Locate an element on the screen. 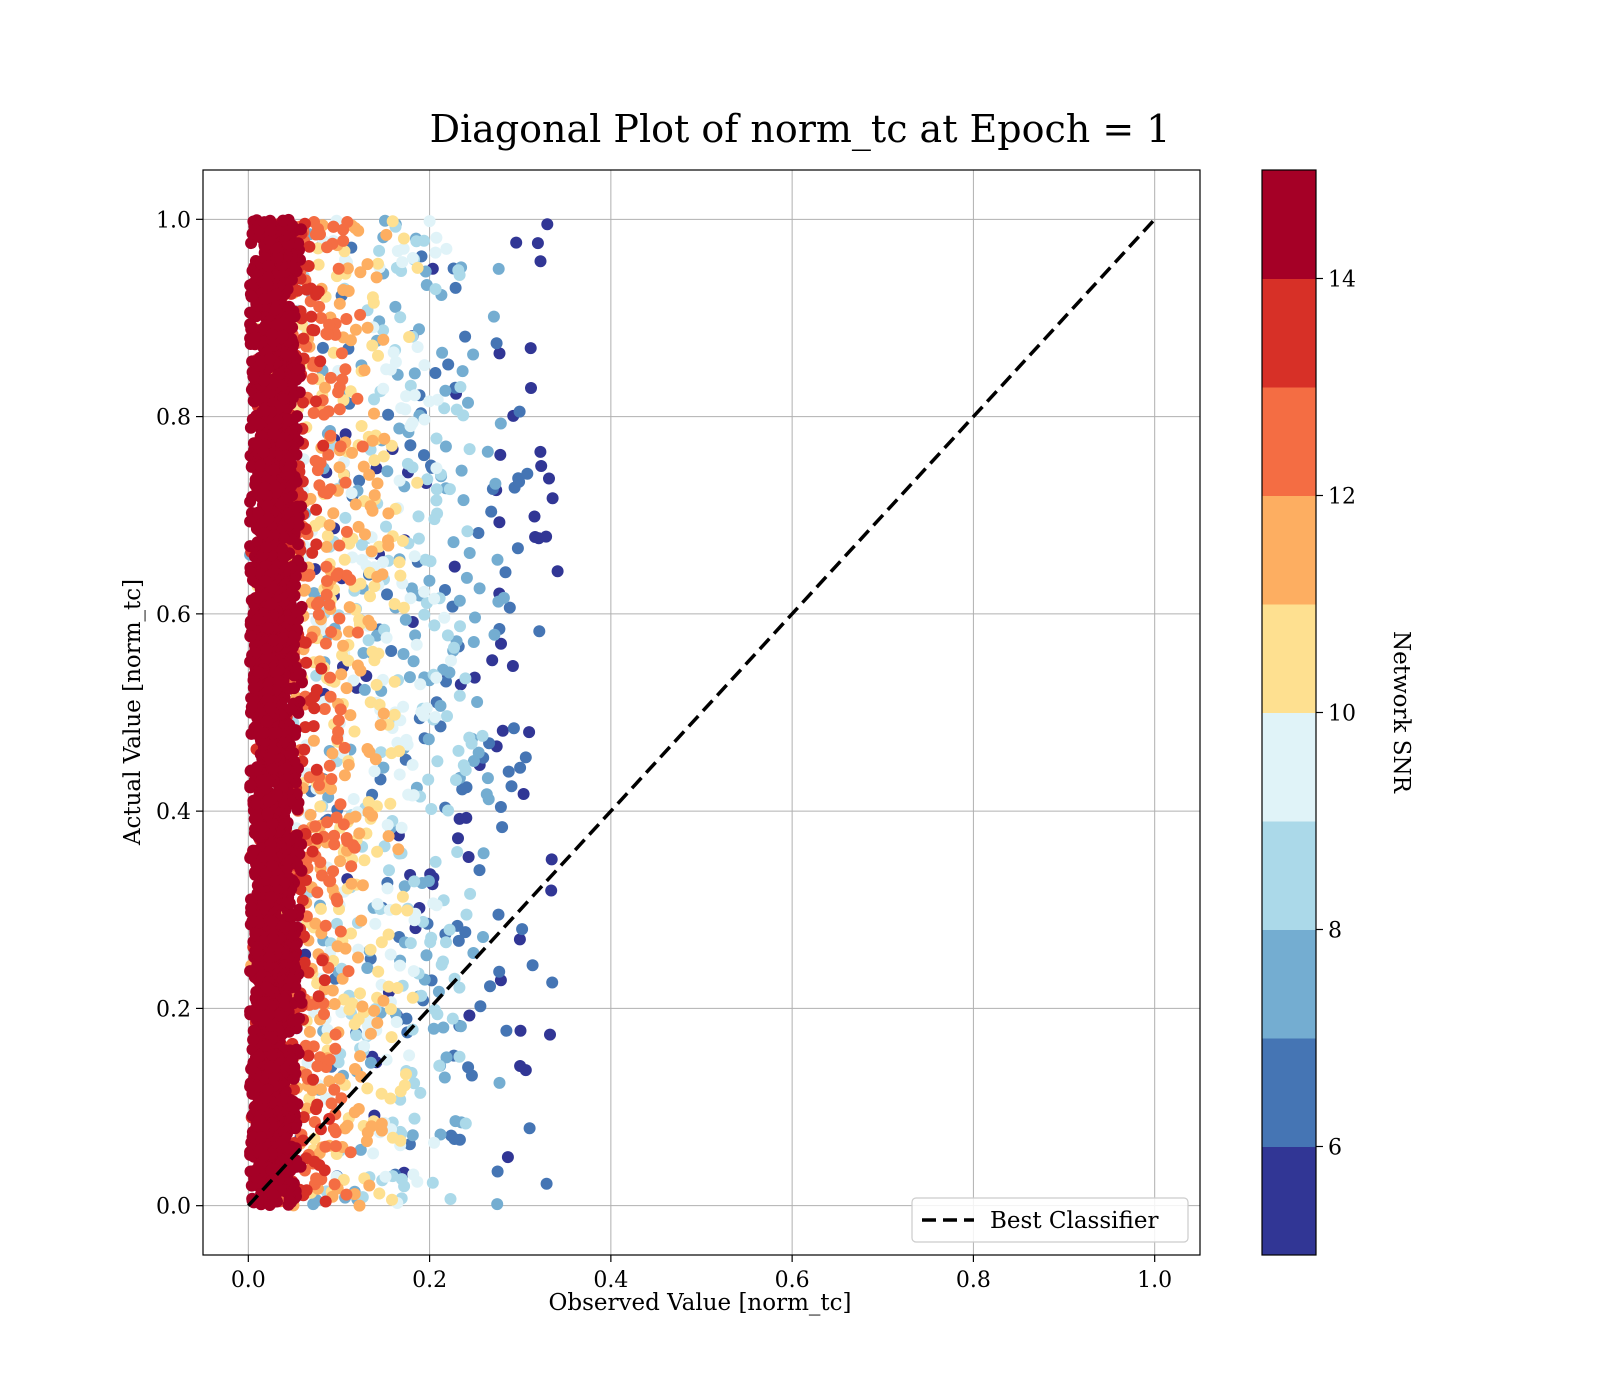  y-tick-label: 0.4 is located at coordinates (173, 812).